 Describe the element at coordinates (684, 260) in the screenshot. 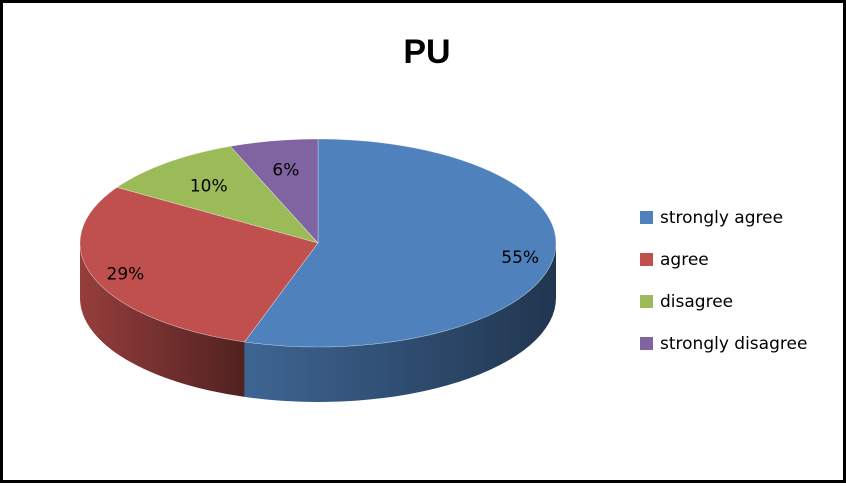

I see `legend-label-agree: agree` at that location.